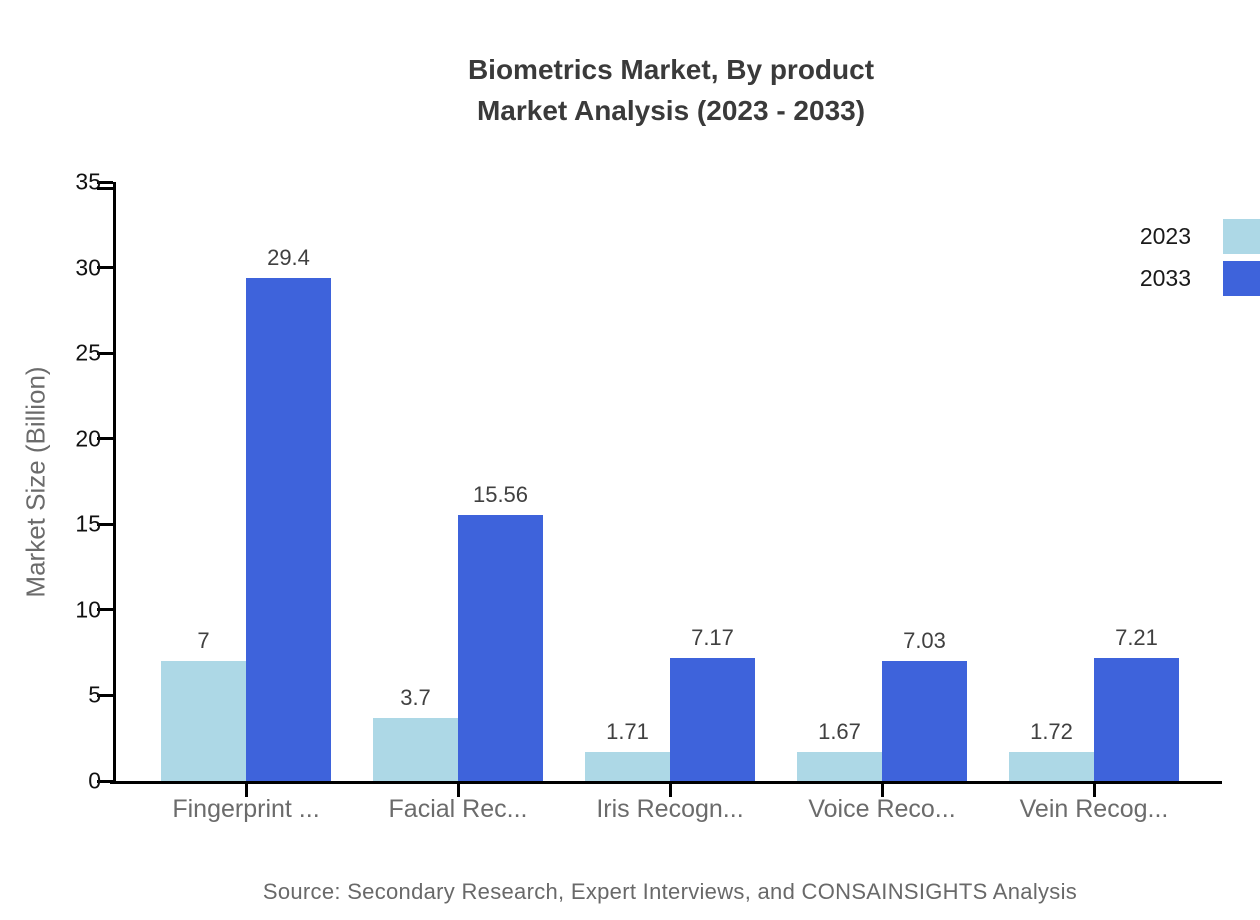  What do you see at coordinates (288, 257) in the screenshot?
I see `bar-value-label: 29.4` at bounding box center [288, 257].